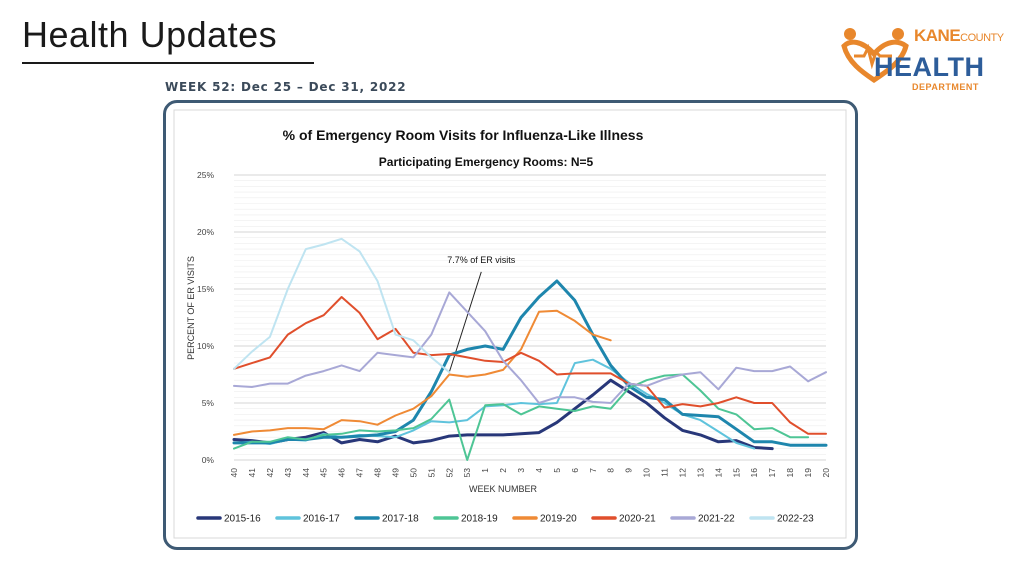 The height and width of the screenshot is (576, 1024). I want to click on y-tick-label: 20%, so click(205, 232).